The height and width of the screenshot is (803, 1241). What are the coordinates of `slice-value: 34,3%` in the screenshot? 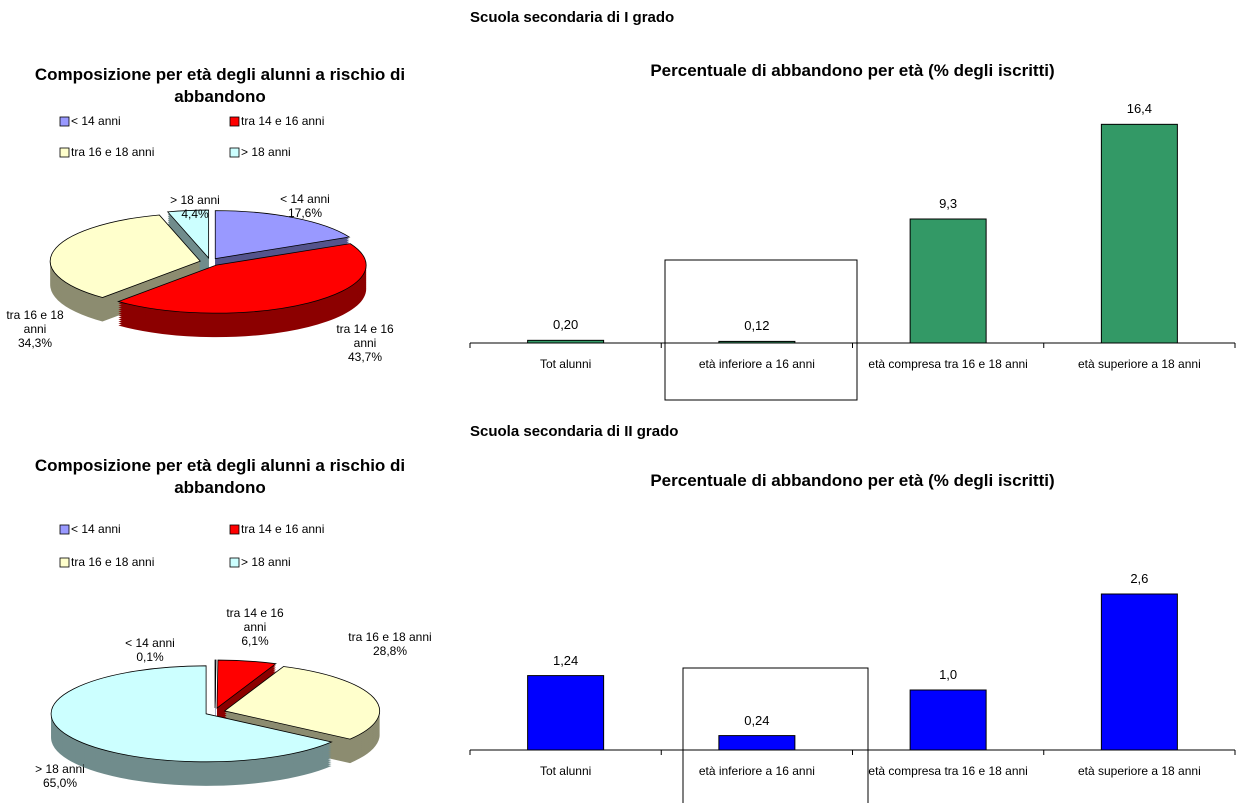 It's located at (35, 343).